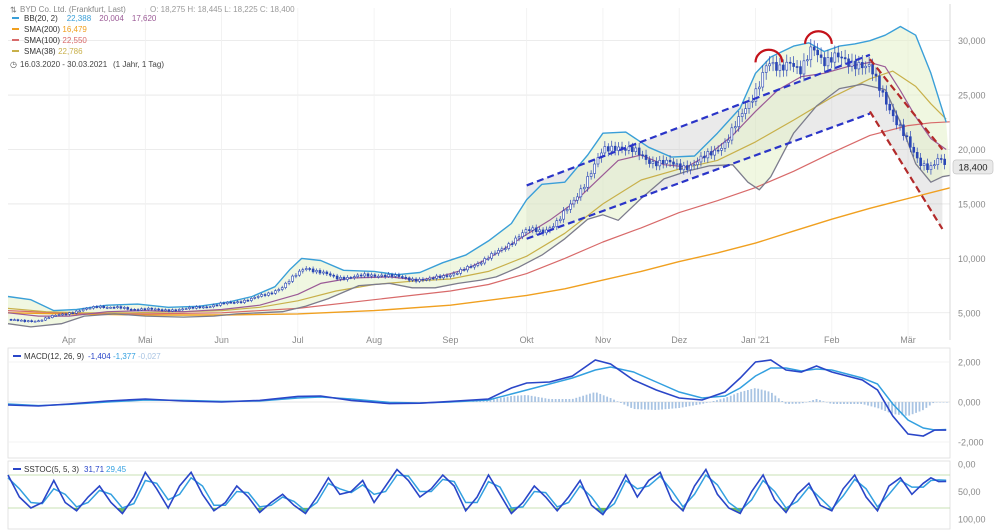 Image resolution: width=1000 pixels, height=531 pixels. I want to click on stoch-legend-label: SSTOC(5, 5, 3), so click(51, 469).